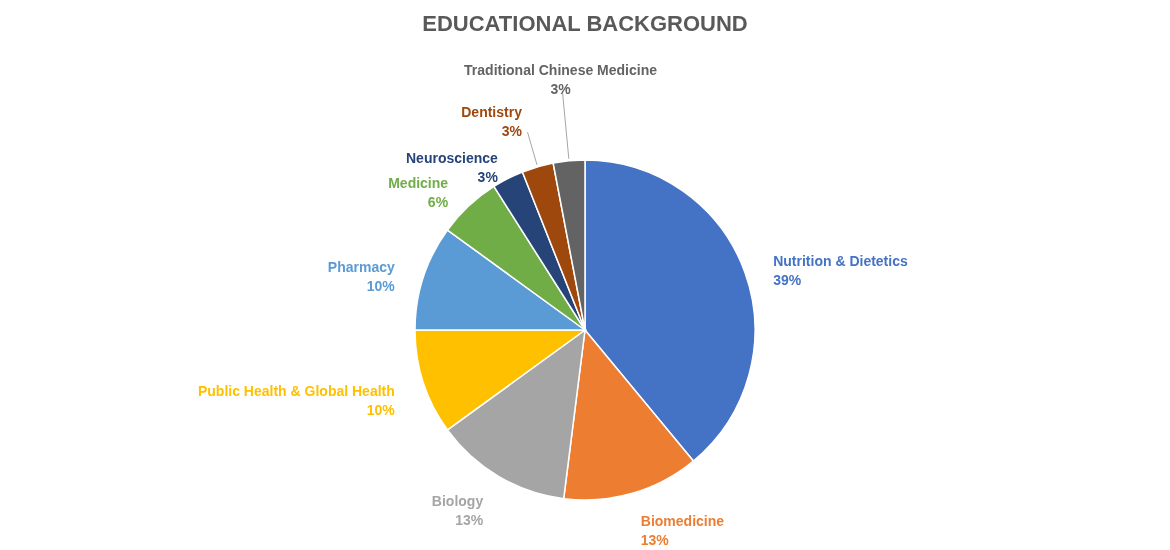 The image size is (1170, 550). I want to click on slice-label: Biology, so click(457, 501).